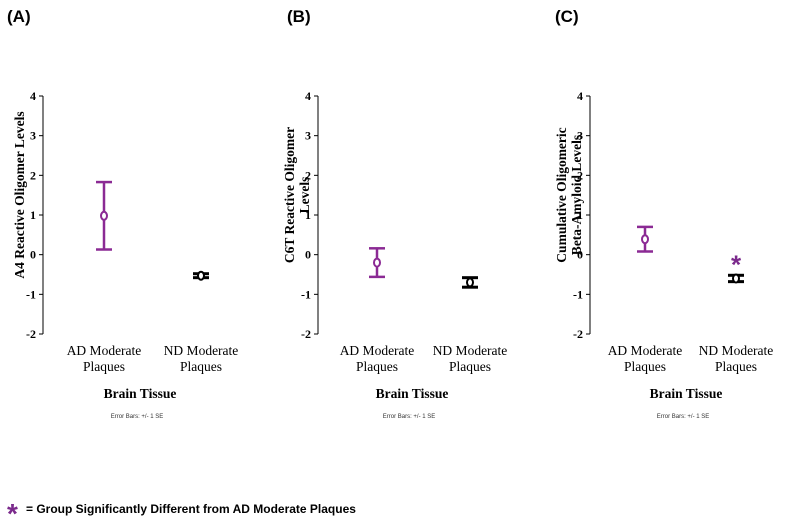 Image resolution: width=800 pixels, height=526 pixels. Describe the element at coordinates (304, 195) in the screenshot. I see `y-axis-title: Levels` at that location.